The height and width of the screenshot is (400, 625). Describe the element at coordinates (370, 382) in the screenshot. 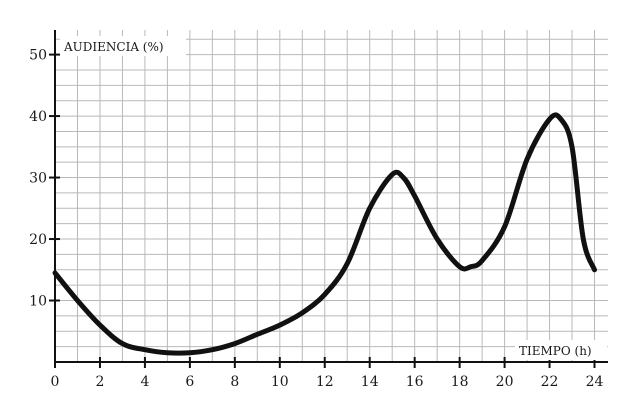

I see `x-tick-label: 14` at that location.